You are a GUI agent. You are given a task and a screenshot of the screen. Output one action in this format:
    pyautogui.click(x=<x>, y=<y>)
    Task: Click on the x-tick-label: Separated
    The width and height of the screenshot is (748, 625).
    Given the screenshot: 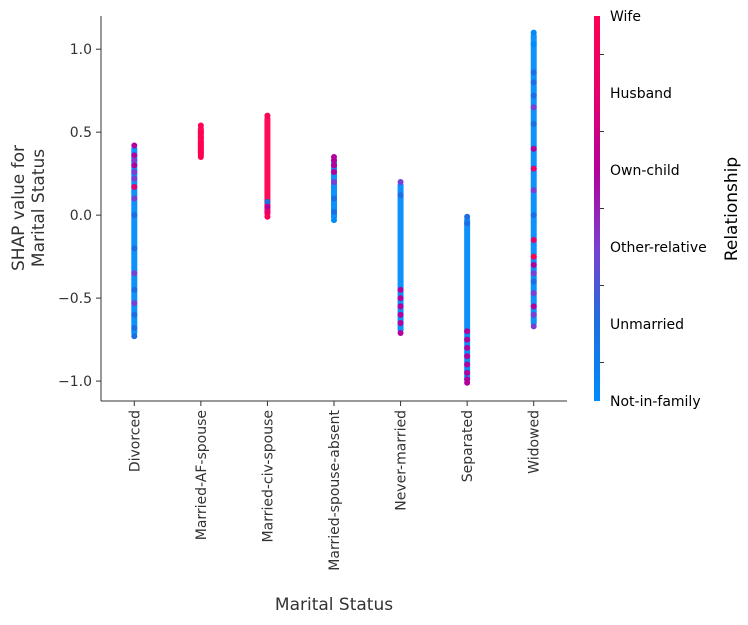 What is the action you would take?
    pyautogui.click(x=468, y=446)
    